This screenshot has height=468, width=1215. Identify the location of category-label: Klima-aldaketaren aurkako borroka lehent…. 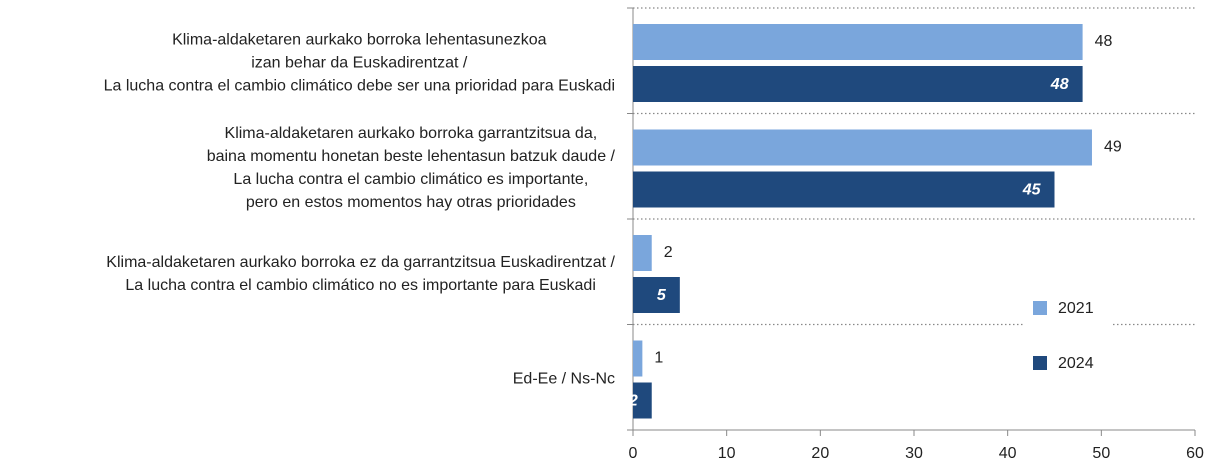
(359, 63).